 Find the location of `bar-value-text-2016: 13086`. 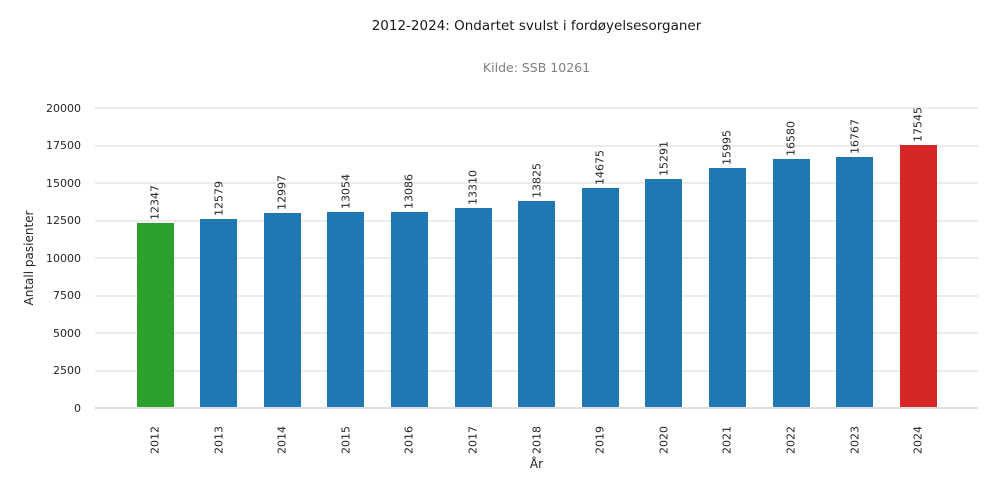

bar-value-text-2016: 13086 is located at coordinates (409, 191).